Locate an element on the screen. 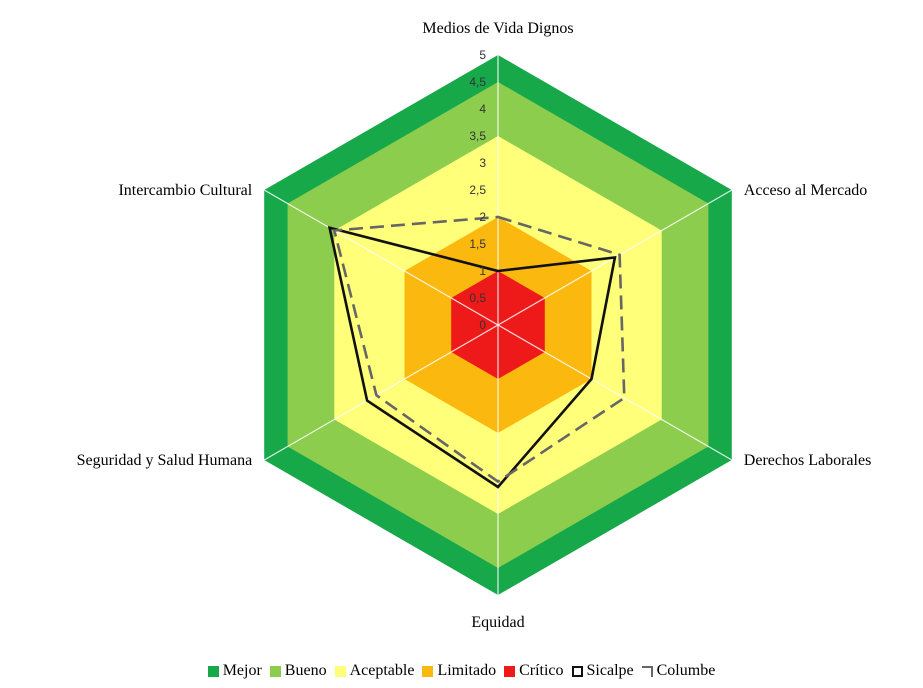 The height and width of the screenshot is (688, 923). tick-label: 0,5 is located at coordinates (477, 298).